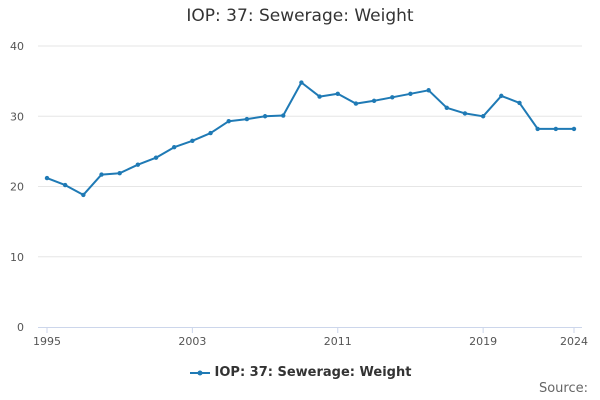 Image resolution: width=600 pixels, height=400 pixels. I want to click on legend: IOP: 37: Sewerage: Weight, so click(300, 372).